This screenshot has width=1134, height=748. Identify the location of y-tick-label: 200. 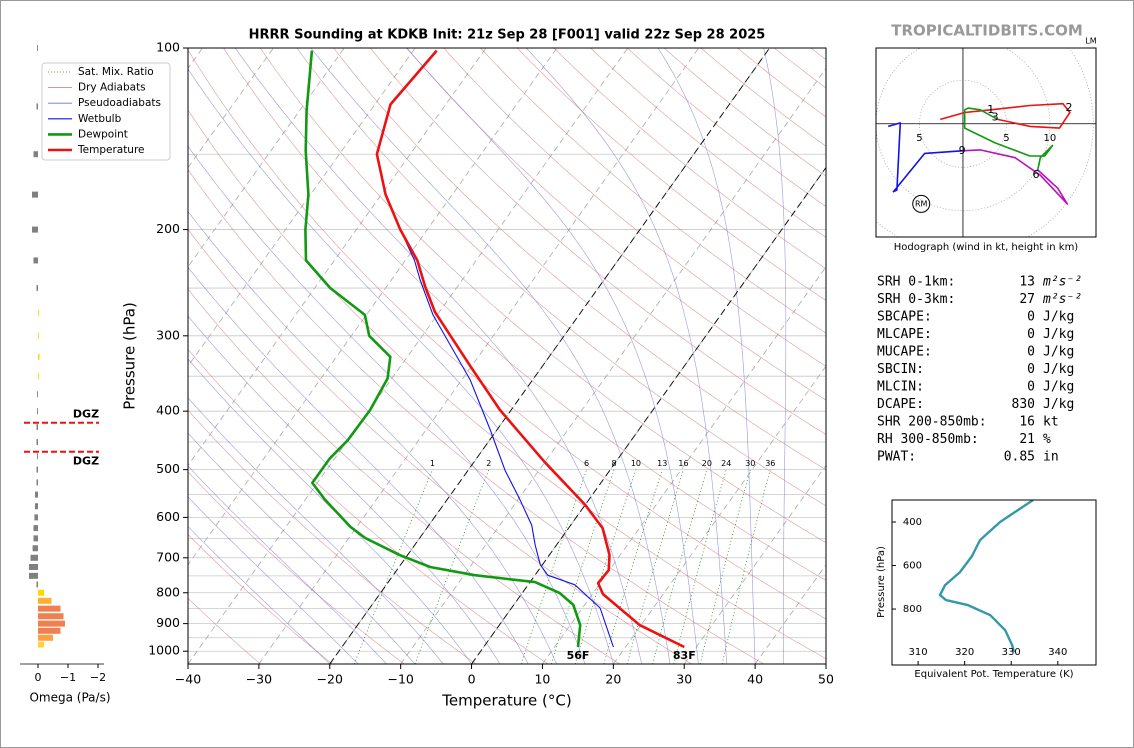
(168, 228).